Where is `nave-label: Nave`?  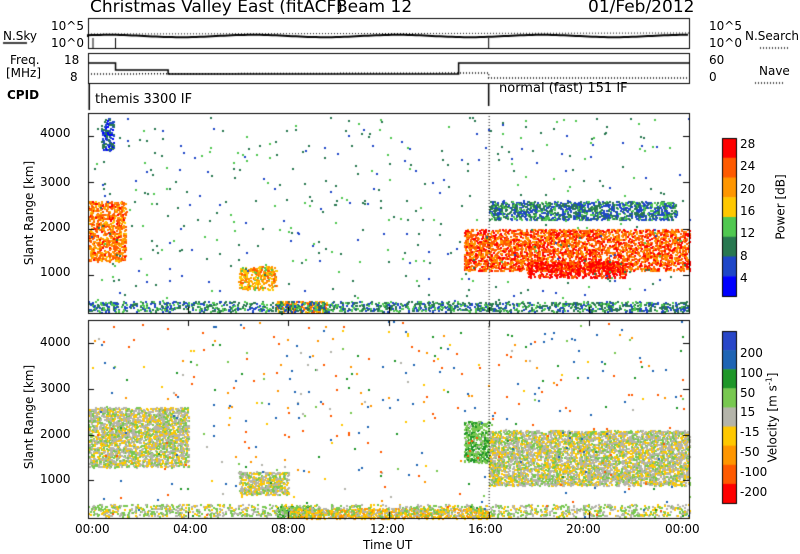 nave-label: Nave is located at coordinates (774, 71).